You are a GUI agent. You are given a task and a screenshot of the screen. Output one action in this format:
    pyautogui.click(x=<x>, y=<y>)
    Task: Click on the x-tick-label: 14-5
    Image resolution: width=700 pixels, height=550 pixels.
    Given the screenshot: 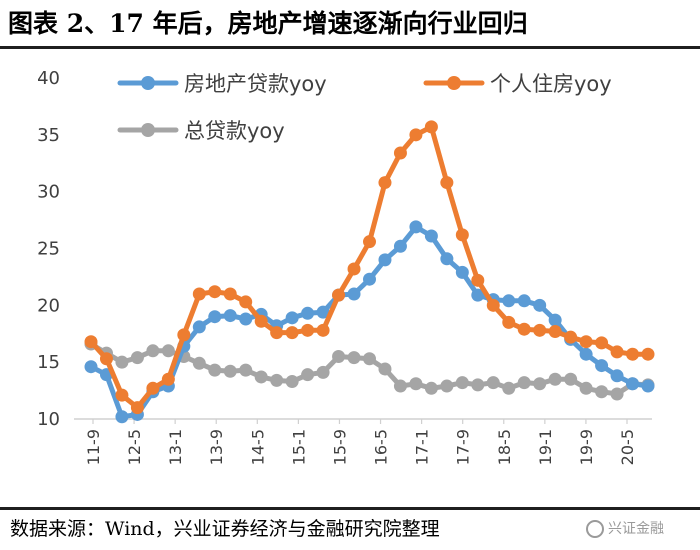 What is the action you would take?
    pyautogui.click(x=257, y=447)
    